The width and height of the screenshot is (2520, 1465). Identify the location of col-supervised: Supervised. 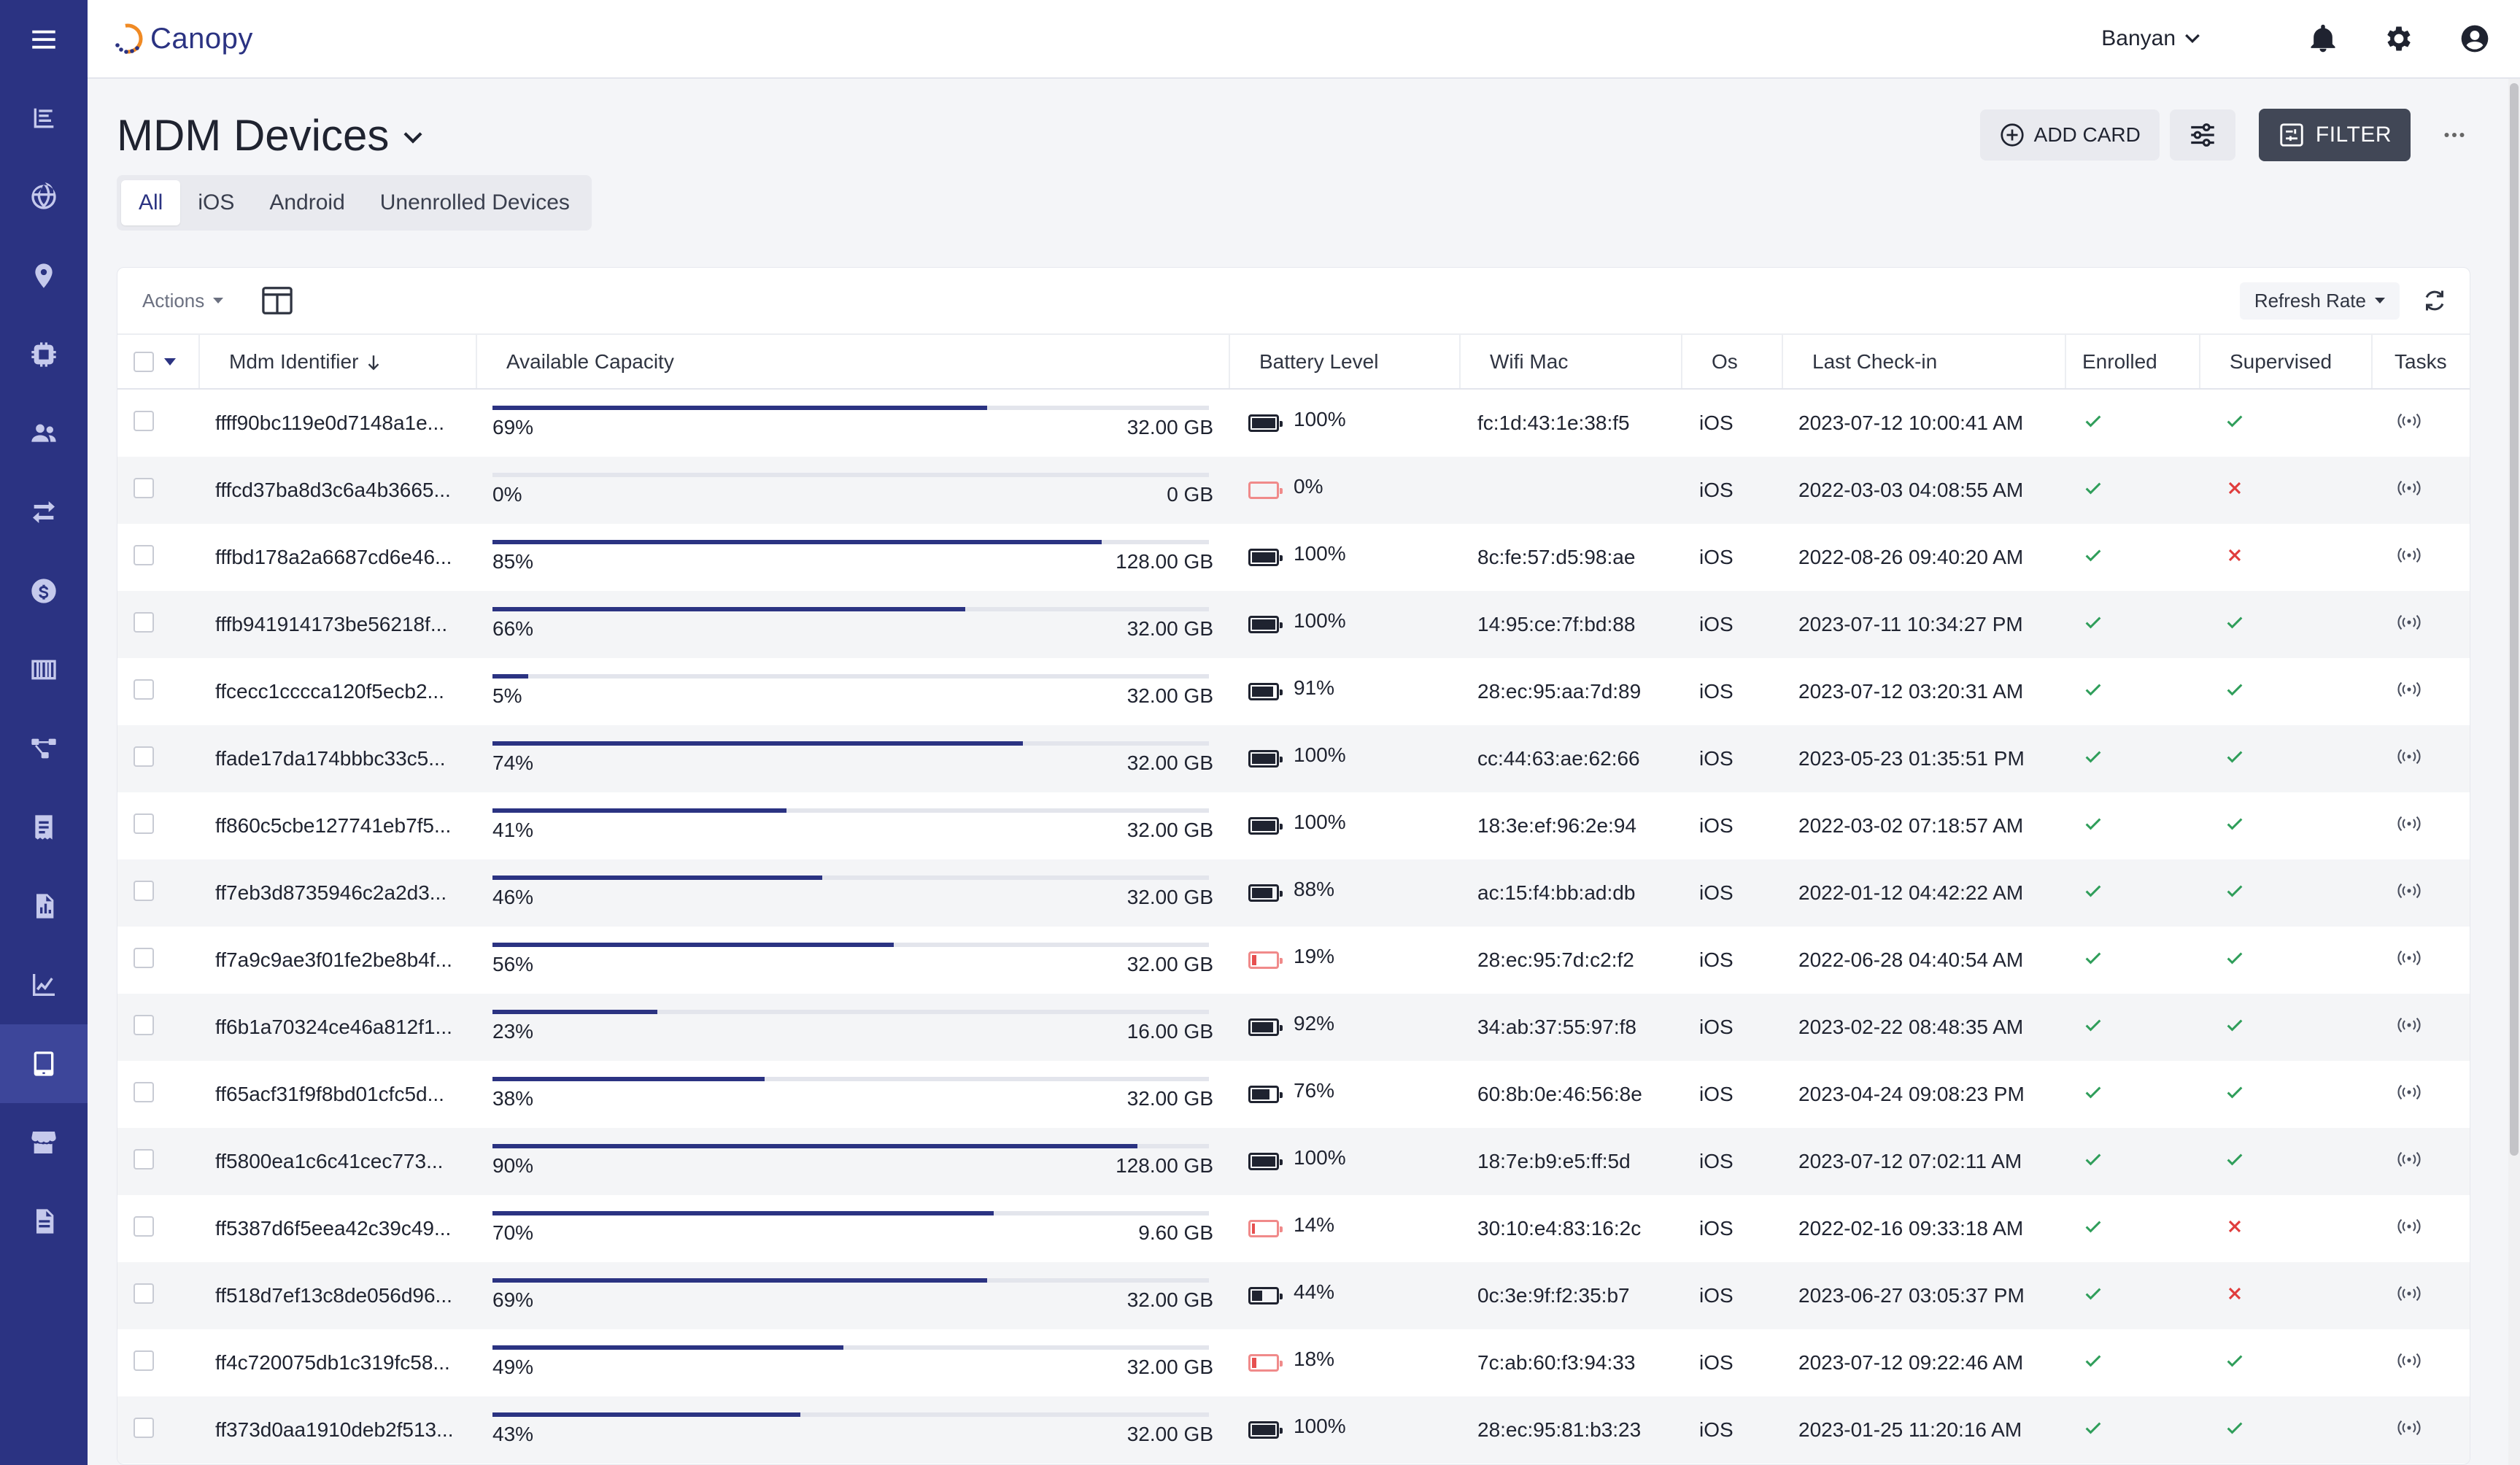
(2287, 362).